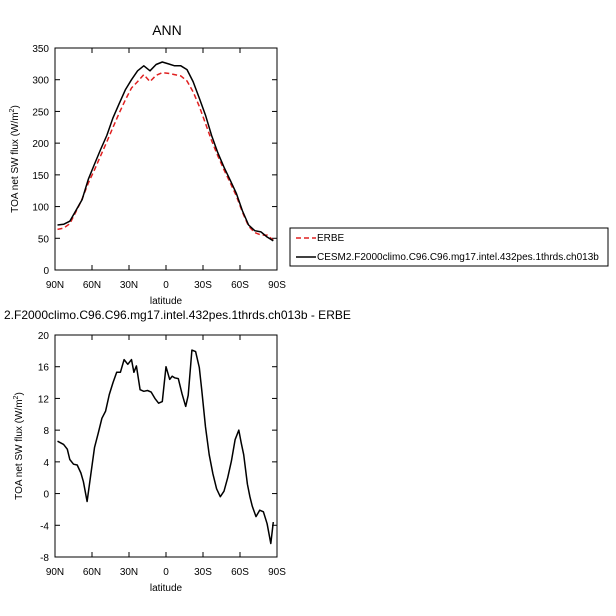  I want to click on top-chart-title: ANN, so click(167, 30).